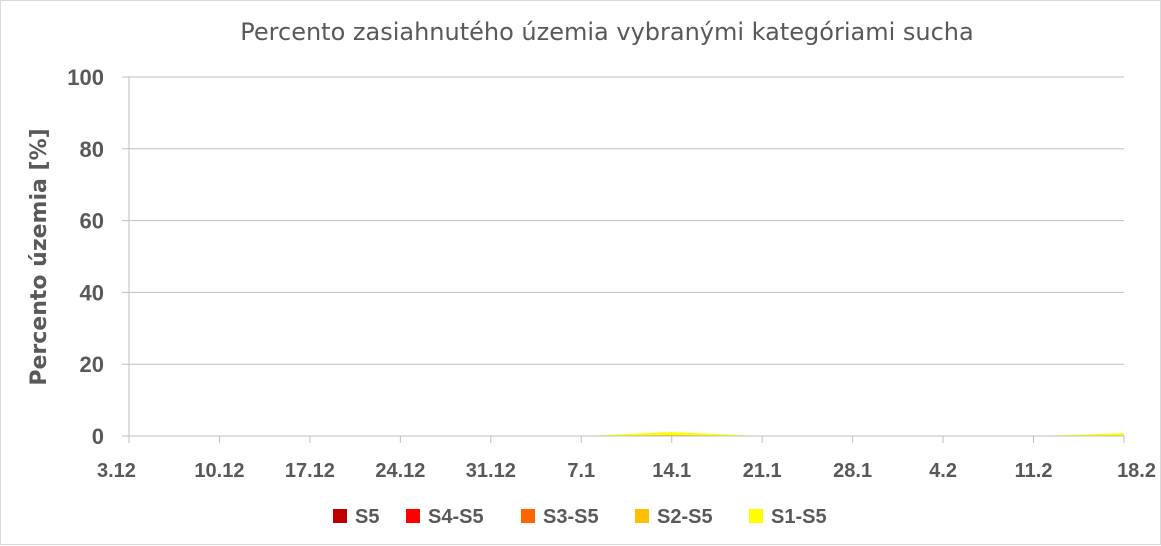 The width and height of the screenshot is (1161, 546). Describe the element at coordinates (762, 471) in the screenshot. I see `x-tick-label: 21.1` at that location.